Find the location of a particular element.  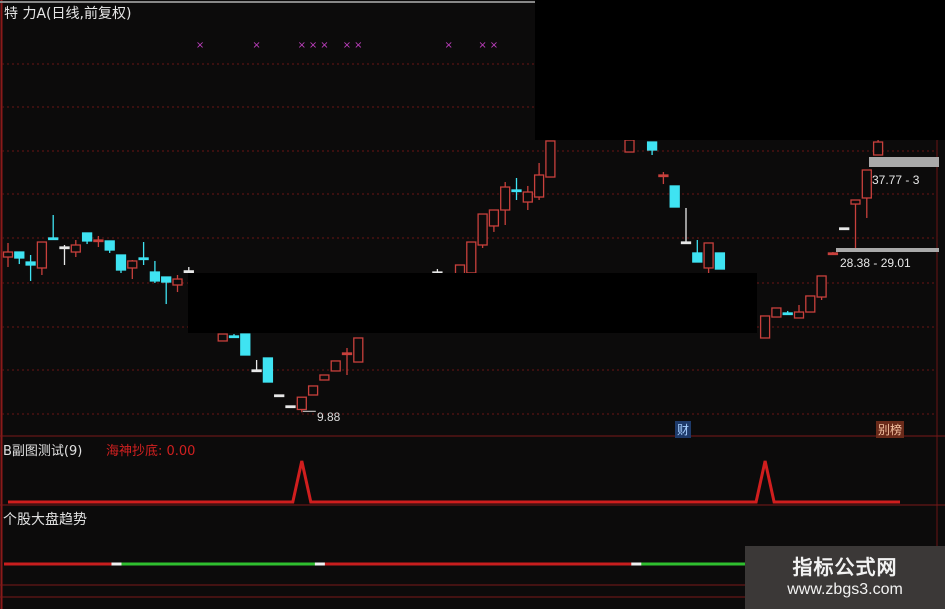

sub-pane-1-indicator: 海神抄底: 0.00 is located at coordinates (151, 451).